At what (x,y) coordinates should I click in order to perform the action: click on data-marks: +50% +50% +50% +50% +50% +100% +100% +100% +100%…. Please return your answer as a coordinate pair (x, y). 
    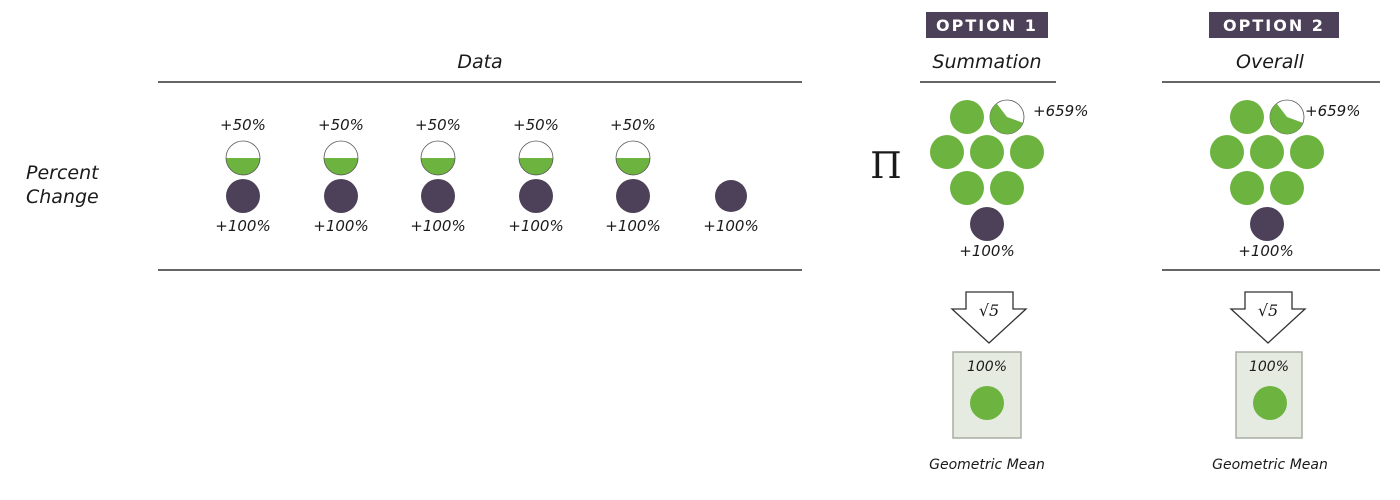
    Looking at the image, I should click on (486, 175).